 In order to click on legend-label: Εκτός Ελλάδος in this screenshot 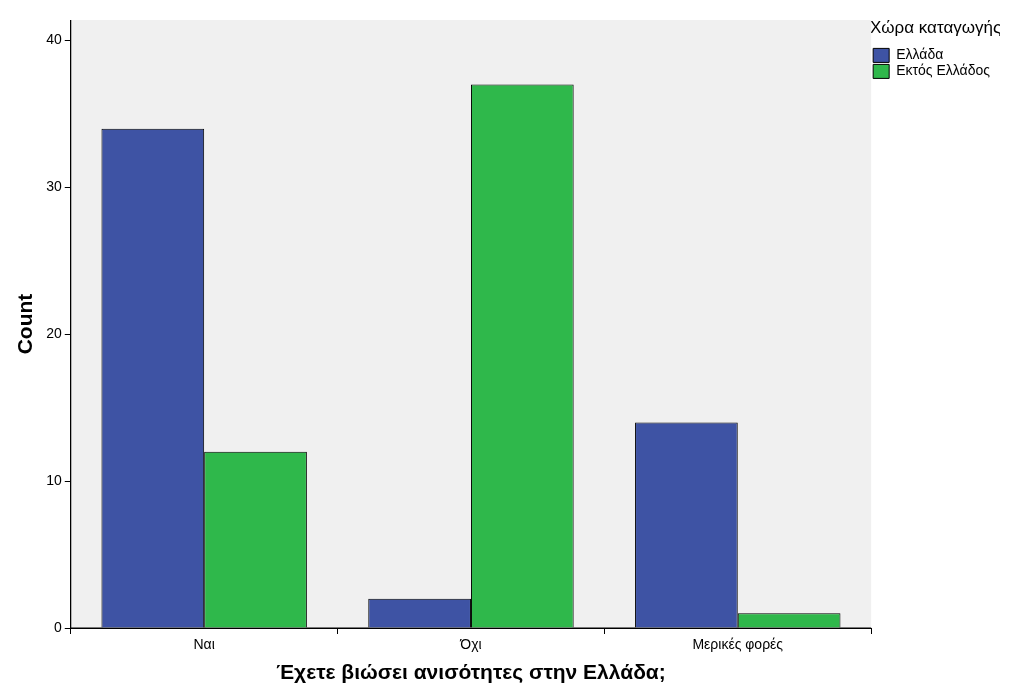, I will do `click(943, 70)`.